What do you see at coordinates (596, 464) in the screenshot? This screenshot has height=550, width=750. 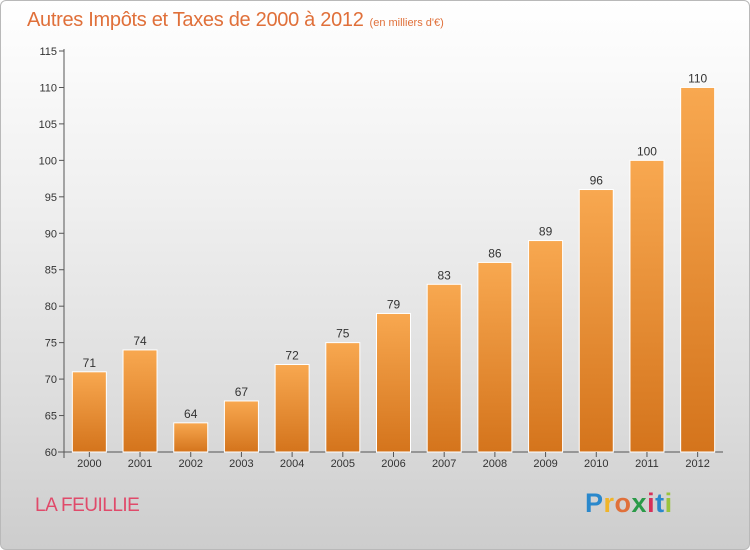 I see `x-tick-label: 2010` at bounding box center [596, 464].